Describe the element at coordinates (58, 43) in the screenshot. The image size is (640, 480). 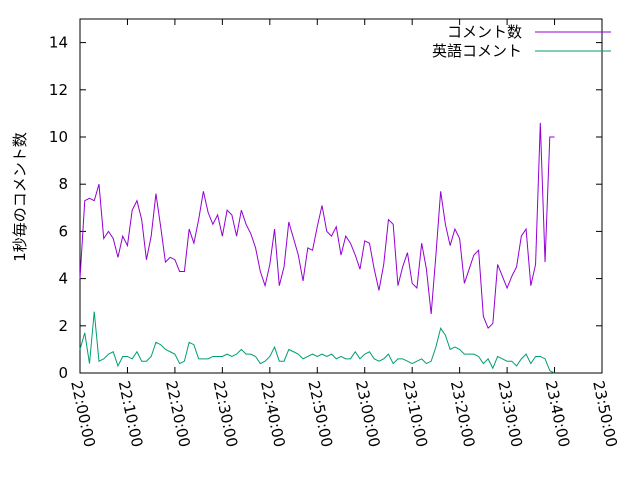
I see `y-tick-label: 14` at that location.